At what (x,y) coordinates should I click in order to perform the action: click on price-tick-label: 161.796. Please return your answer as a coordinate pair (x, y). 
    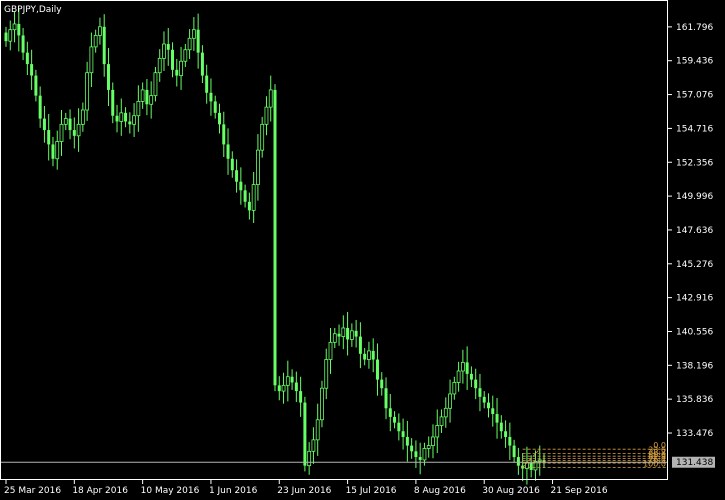
    Looking at the image, I should click on (694, 28).